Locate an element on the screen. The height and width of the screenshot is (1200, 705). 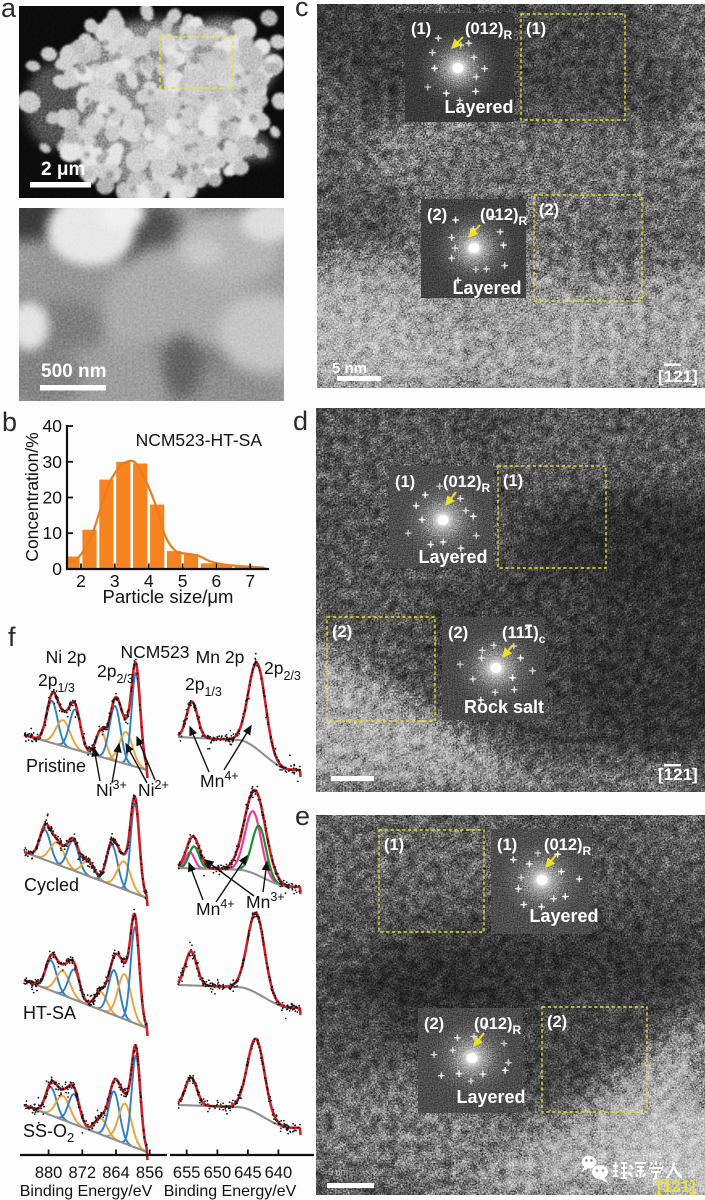
svg-text: 10 is located at coordinates (53, 533).